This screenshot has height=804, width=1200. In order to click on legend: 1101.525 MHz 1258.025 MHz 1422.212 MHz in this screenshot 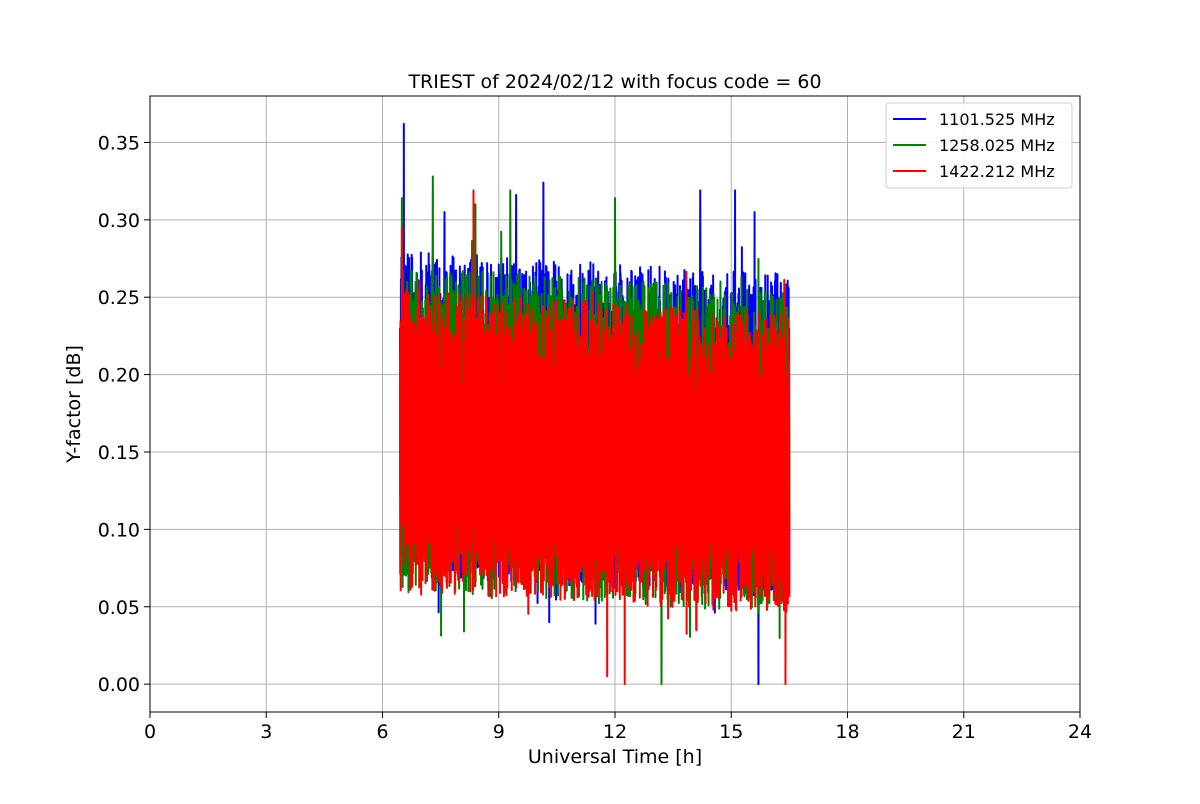, I will do `click(979, 145)`.